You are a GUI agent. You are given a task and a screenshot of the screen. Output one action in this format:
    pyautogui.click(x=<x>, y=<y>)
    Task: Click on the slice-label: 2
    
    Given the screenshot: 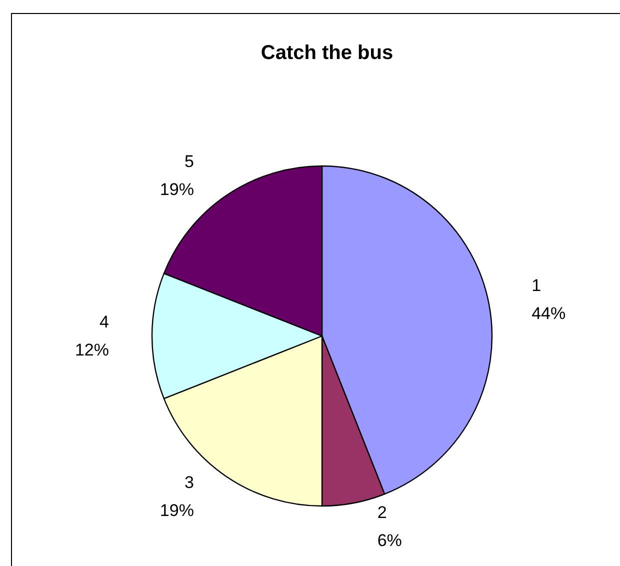 What is the action you would take?
    pyautogui.click(x=382, y=512)
    